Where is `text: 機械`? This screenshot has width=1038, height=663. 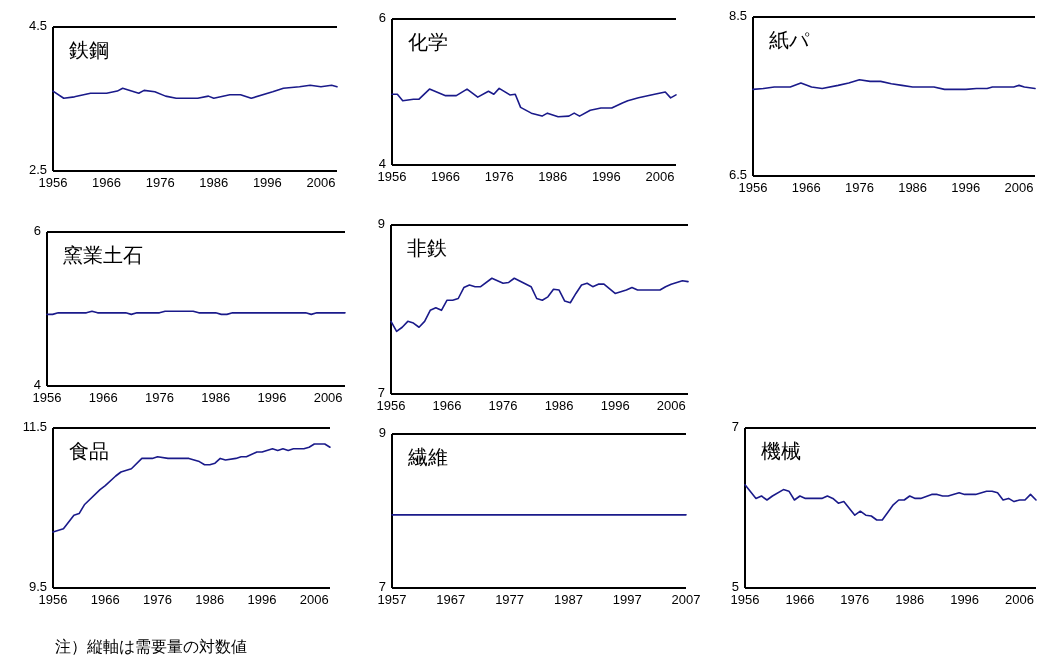 text: 機械 is located at coordinates (781, 451).